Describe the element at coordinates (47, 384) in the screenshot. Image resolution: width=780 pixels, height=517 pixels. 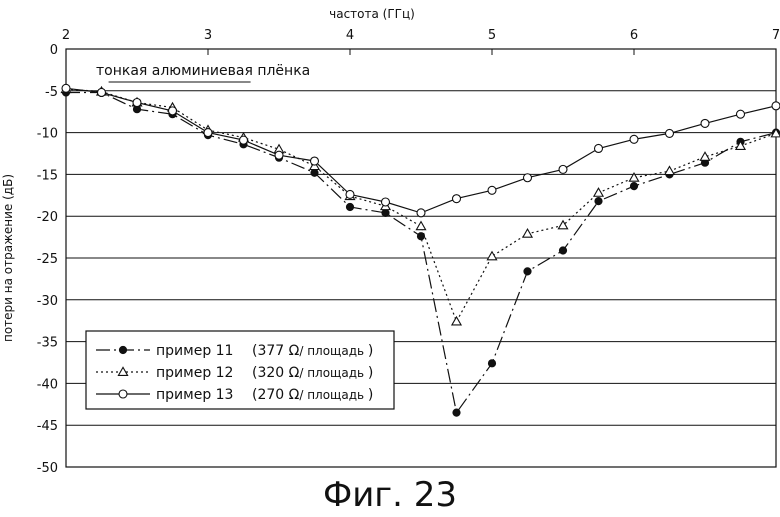
I see `y-tick-label: -40` at that location.